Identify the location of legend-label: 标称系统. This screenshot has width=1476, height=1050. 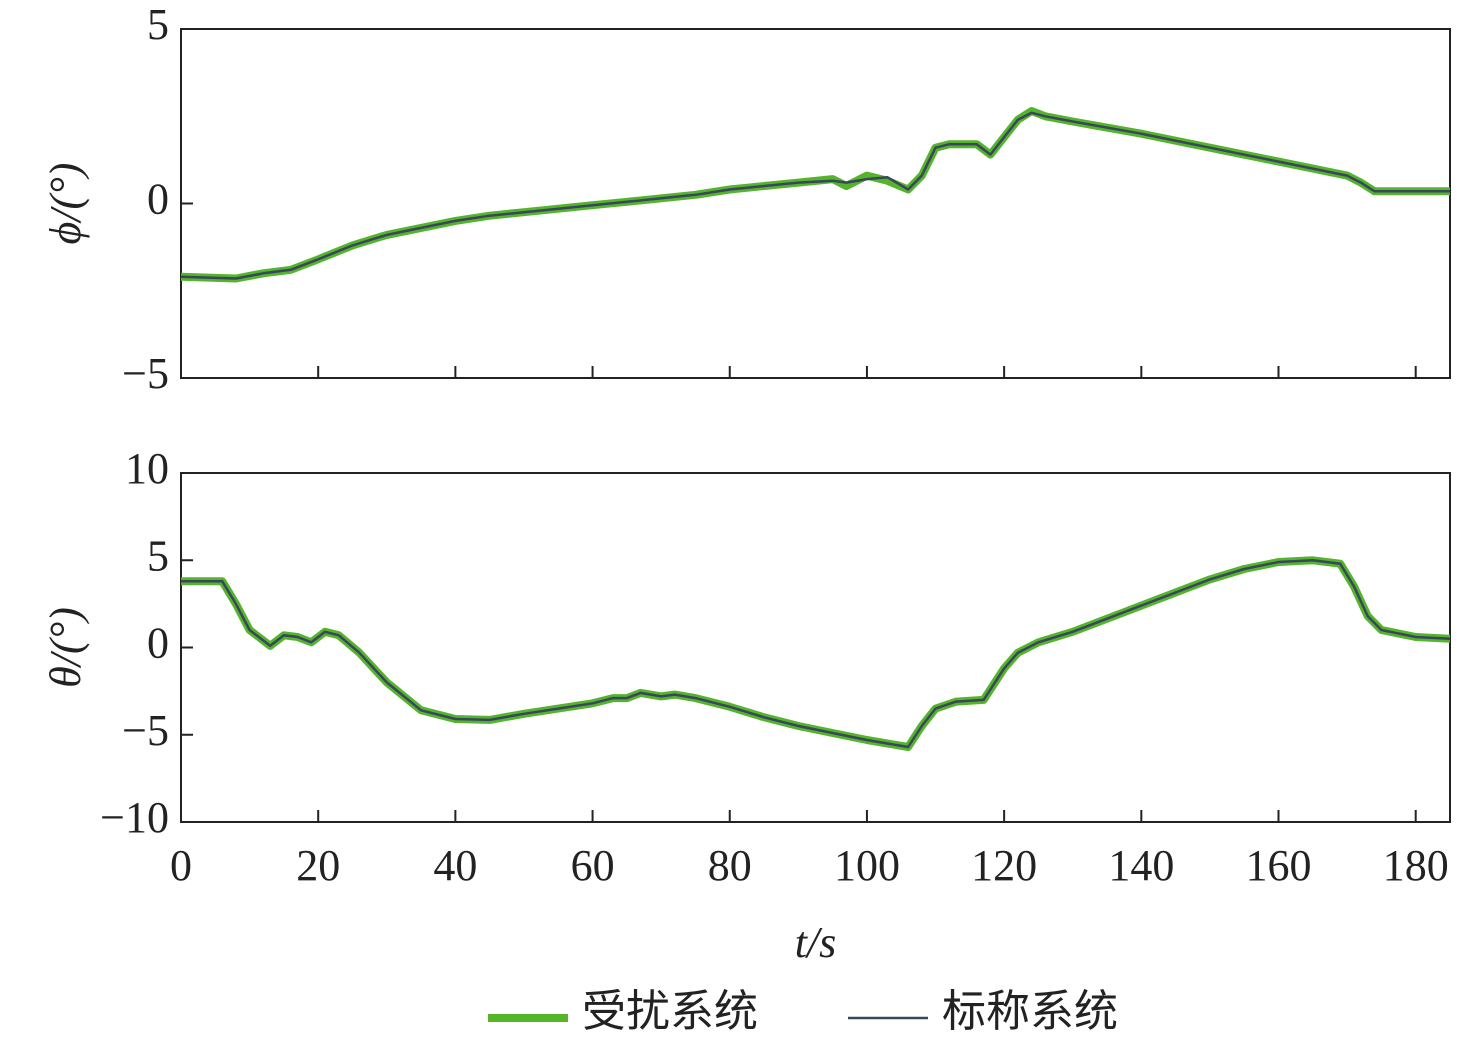
(1030, 1011).